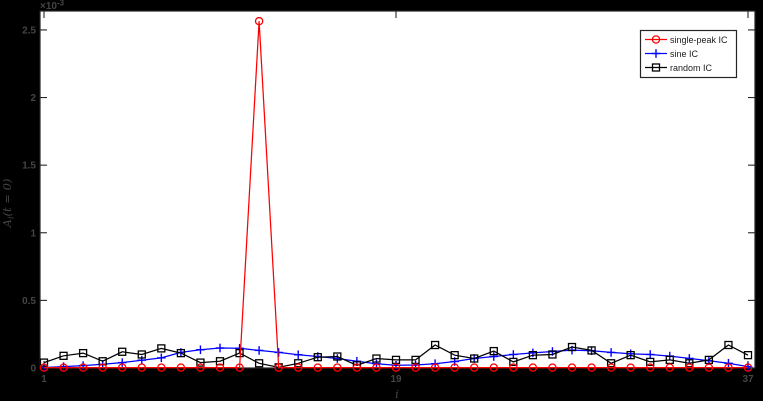  I want to click on legend-sample-circle, so click(656, 39).